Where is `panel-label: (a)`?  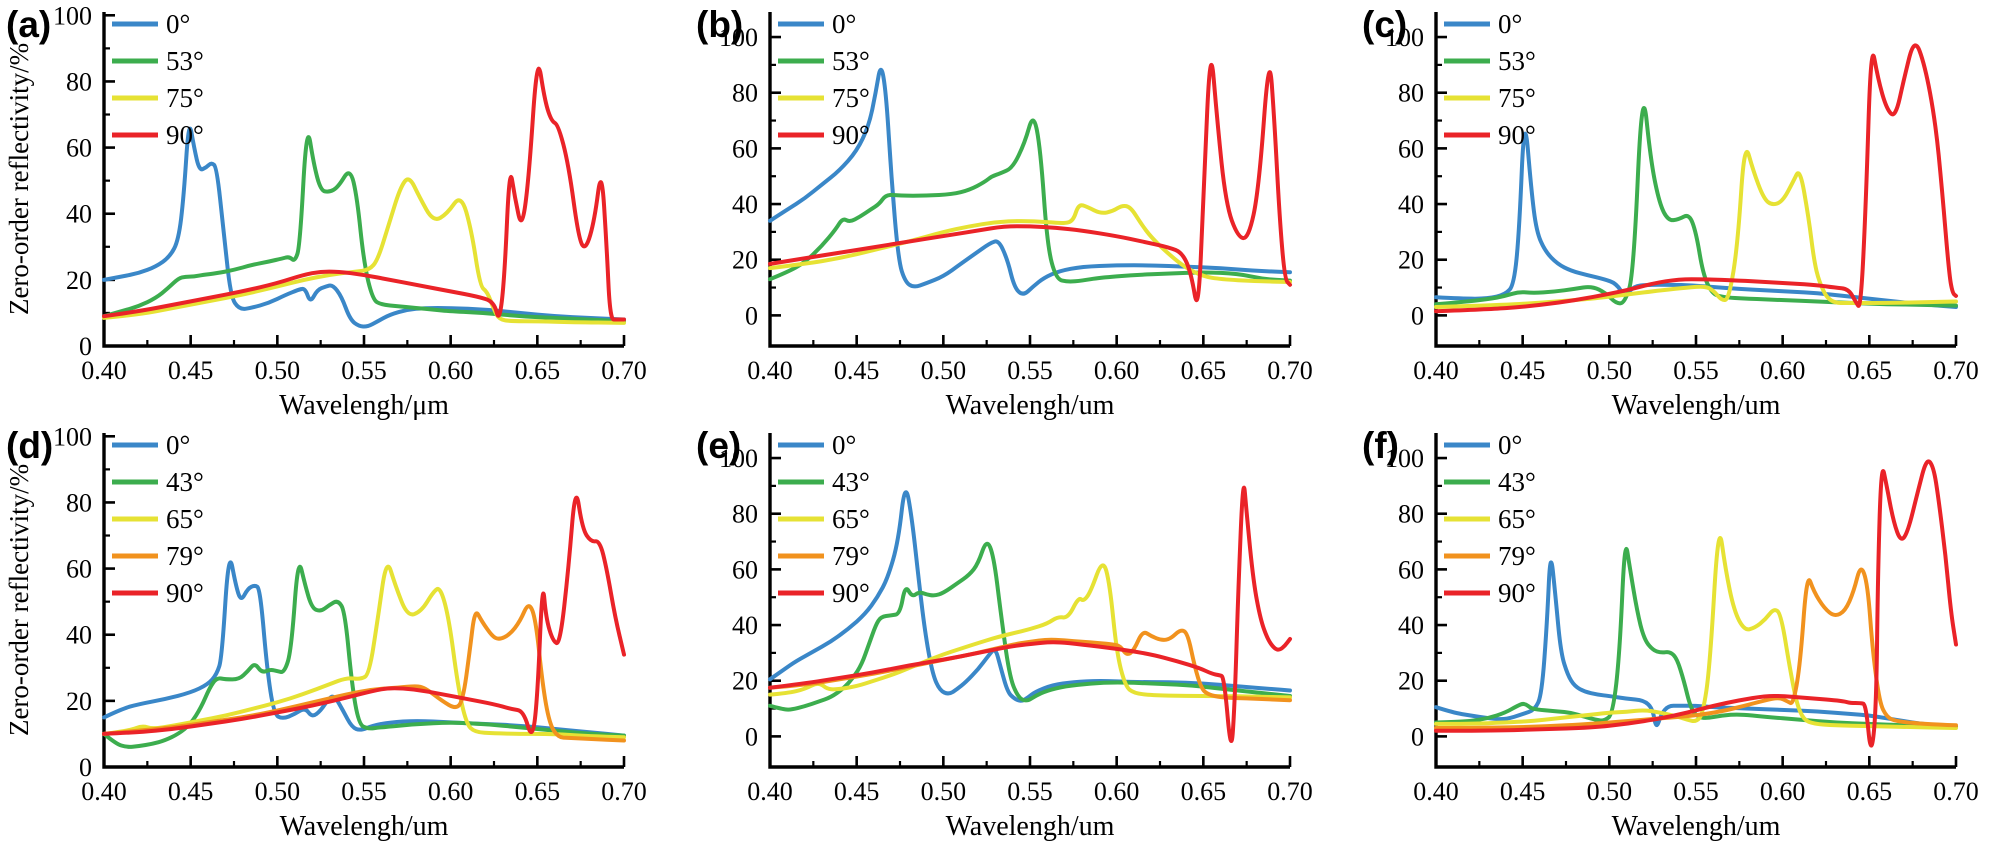
panel-label: (a) is located at coordinates (29, 24).